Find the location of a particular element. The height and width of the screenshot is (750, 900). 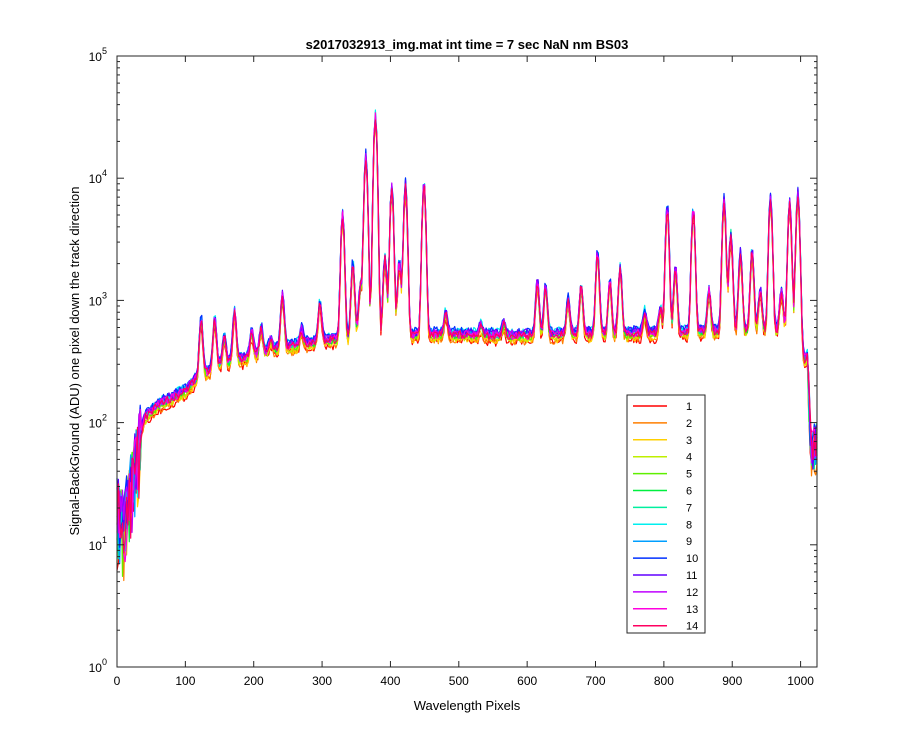

legend-label-10: 10 is located at coordinates (692, 559).